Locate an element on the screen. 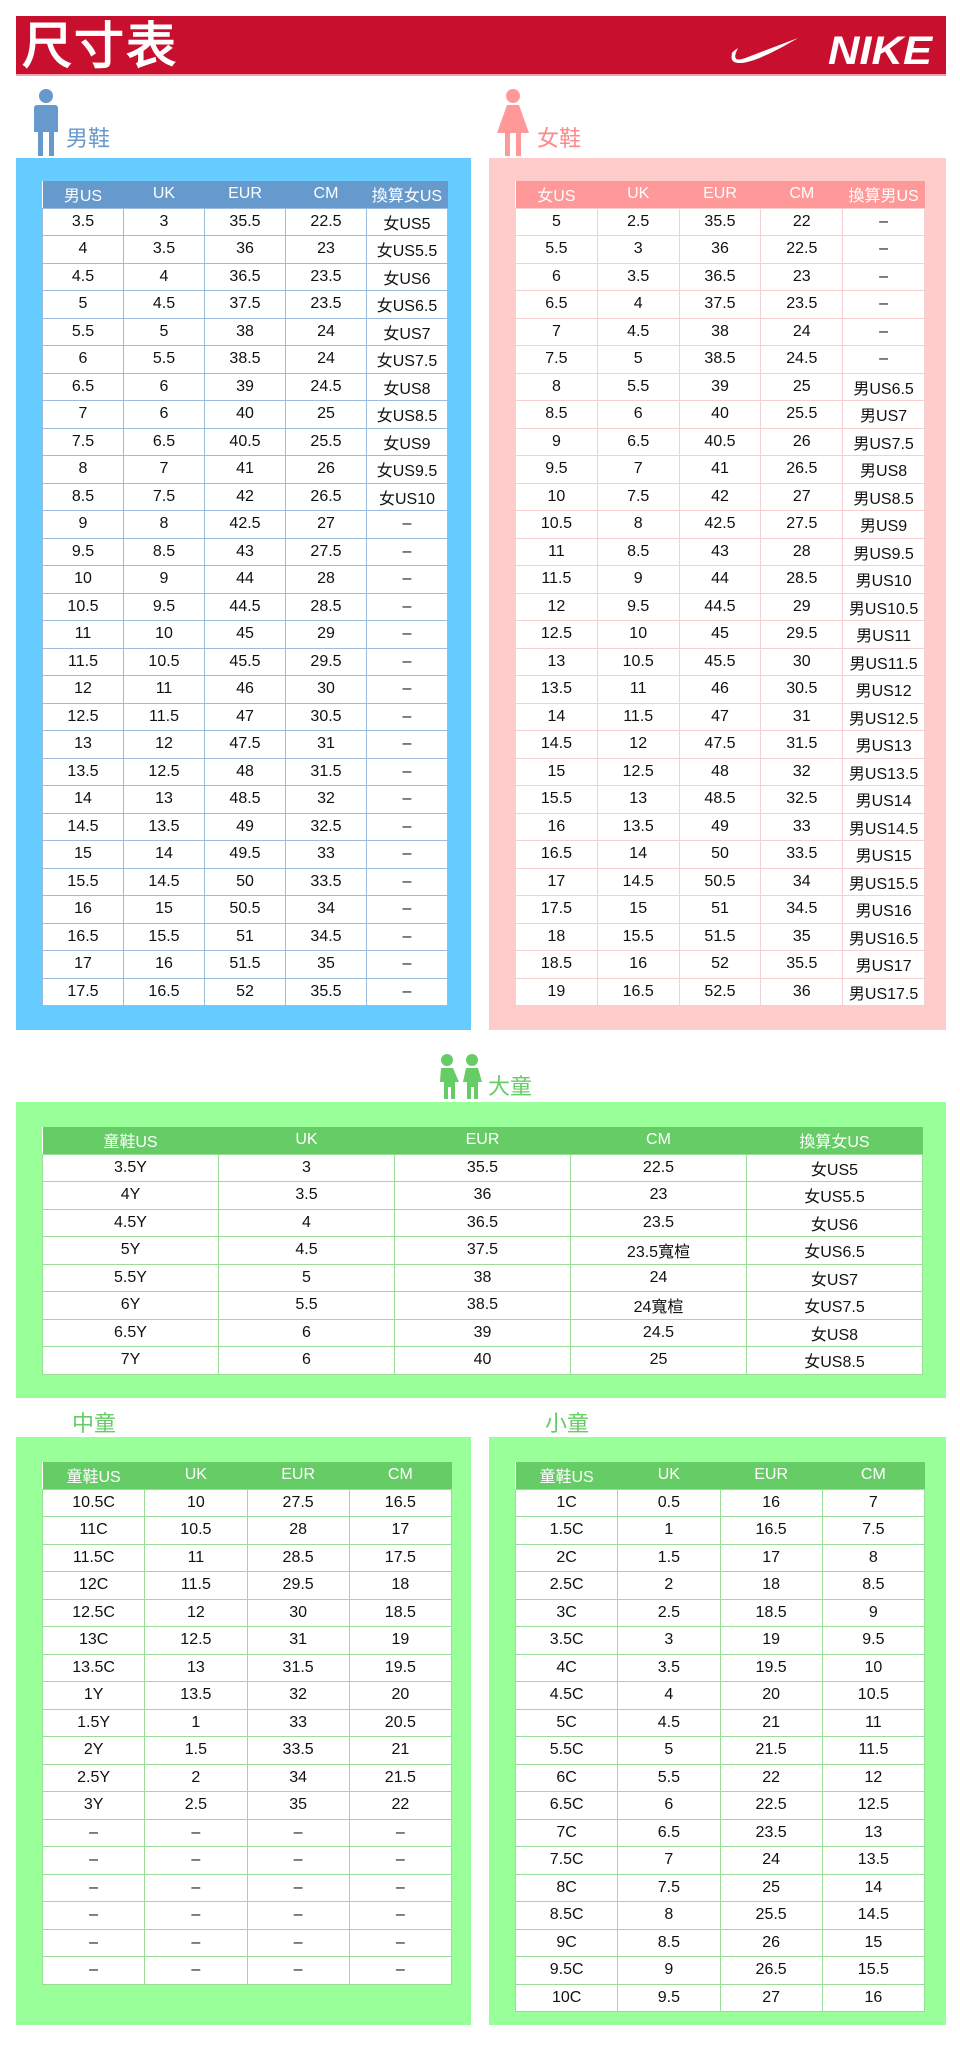  table-cell: 女US9 is located at coordinates (407, 441).